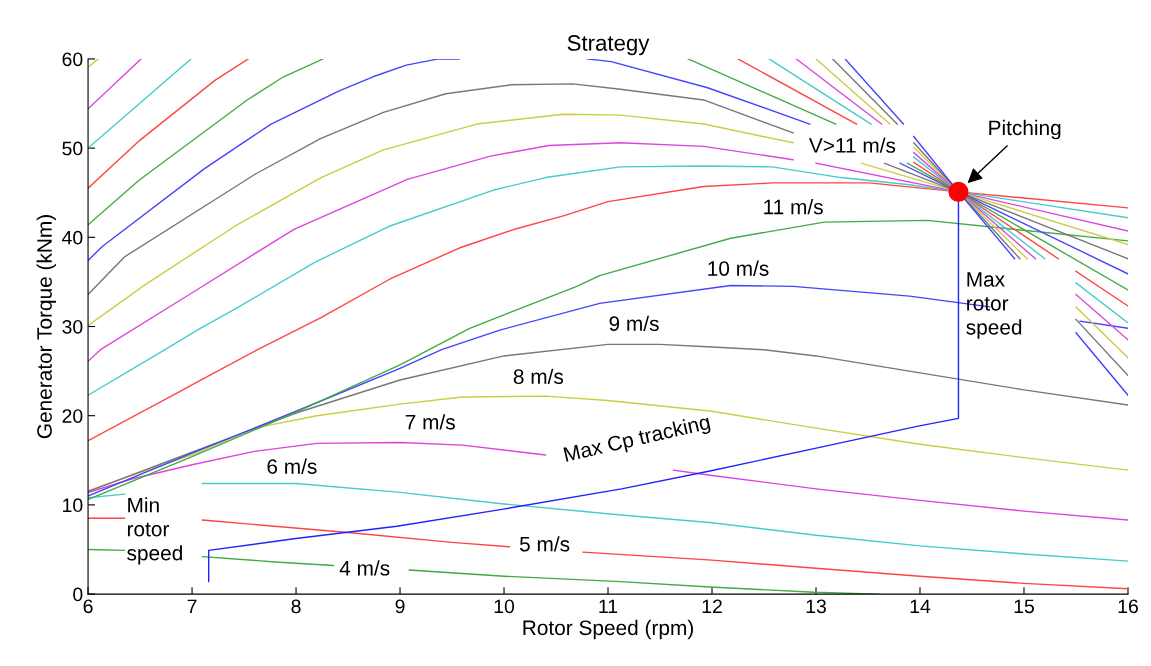 The height and width of the screenshot is (666, 1151). What do you see at coordinates (73, 505) in the screenshot?
I see `y-tick-label: 10` at bounding box center [73, 505].